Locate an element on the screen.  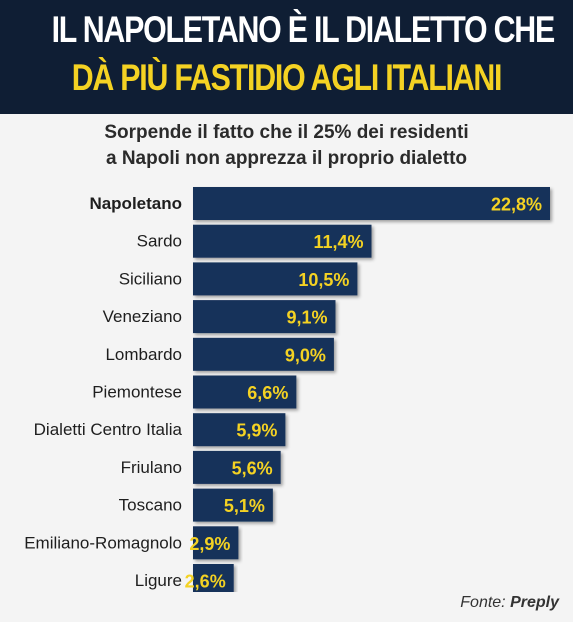
value-label-2: 10,5% is located at coordinates (323, 280).